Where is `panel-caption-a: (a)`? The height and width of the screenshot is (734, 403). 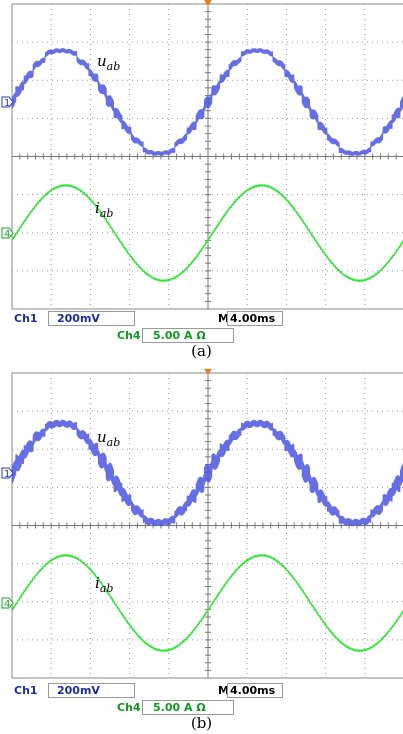
panel-caption-a: (a) is located at coordinates (201, 351).